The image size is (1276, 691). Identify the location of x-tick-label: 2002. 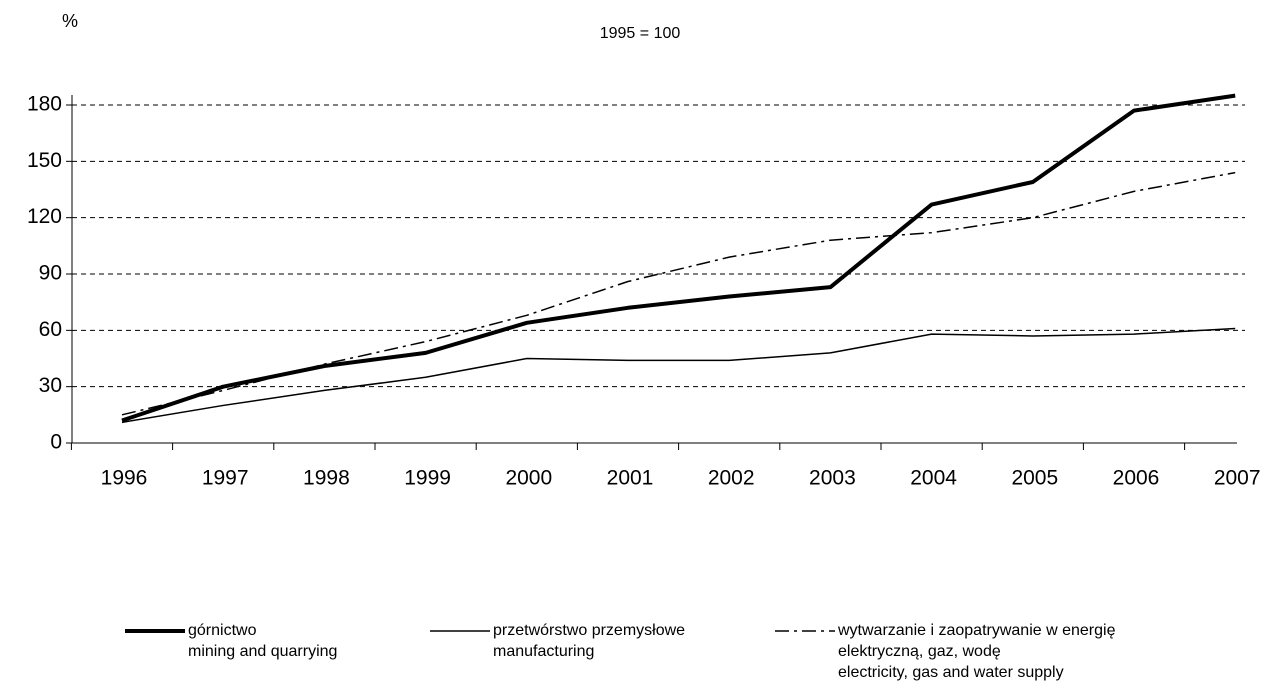
(731, 478).